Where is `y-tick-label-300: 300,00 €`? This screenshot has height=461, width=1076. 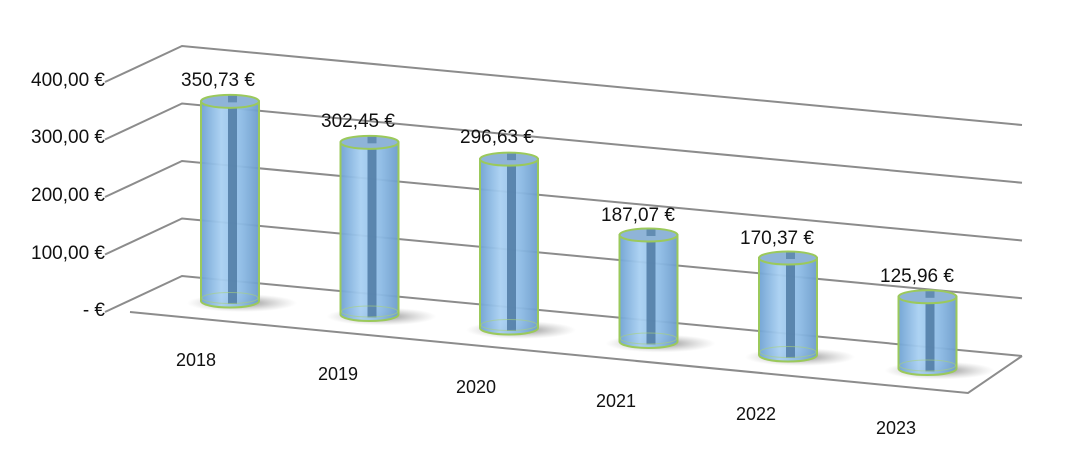 y-tick-label-300: 300,00 € is located at coordinates (68, 137).